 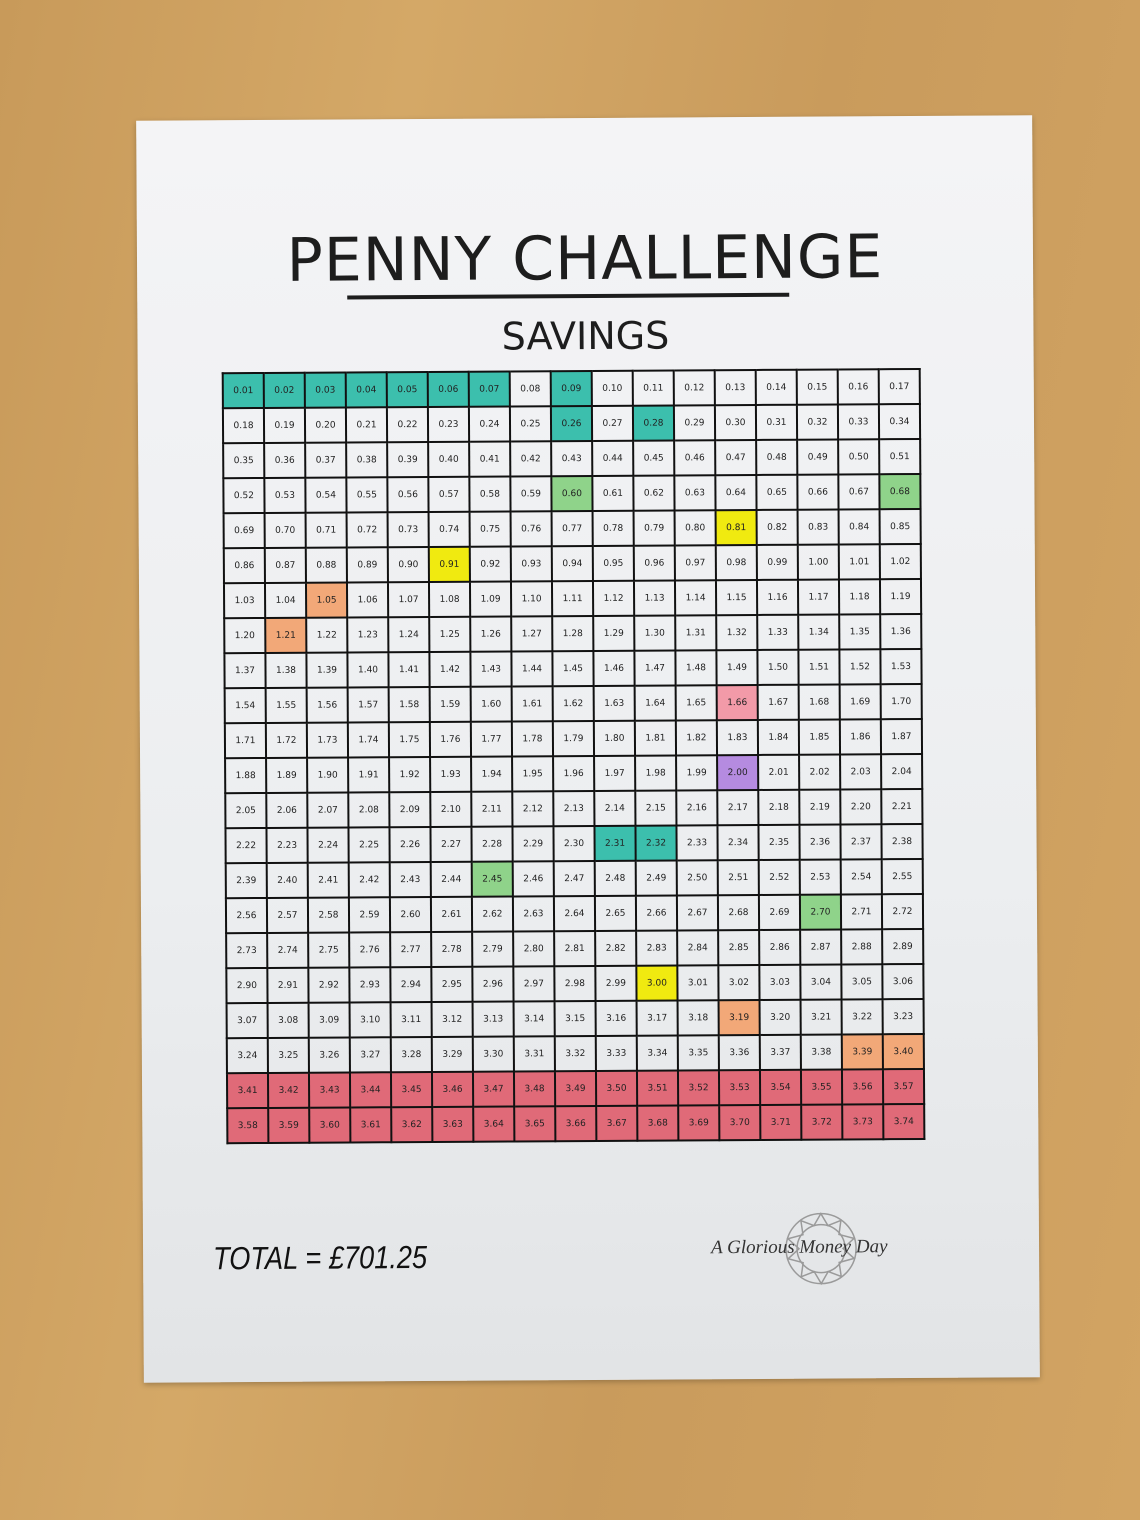 I want to click on savings-cell: 0.55, so click(x=367, y=495).